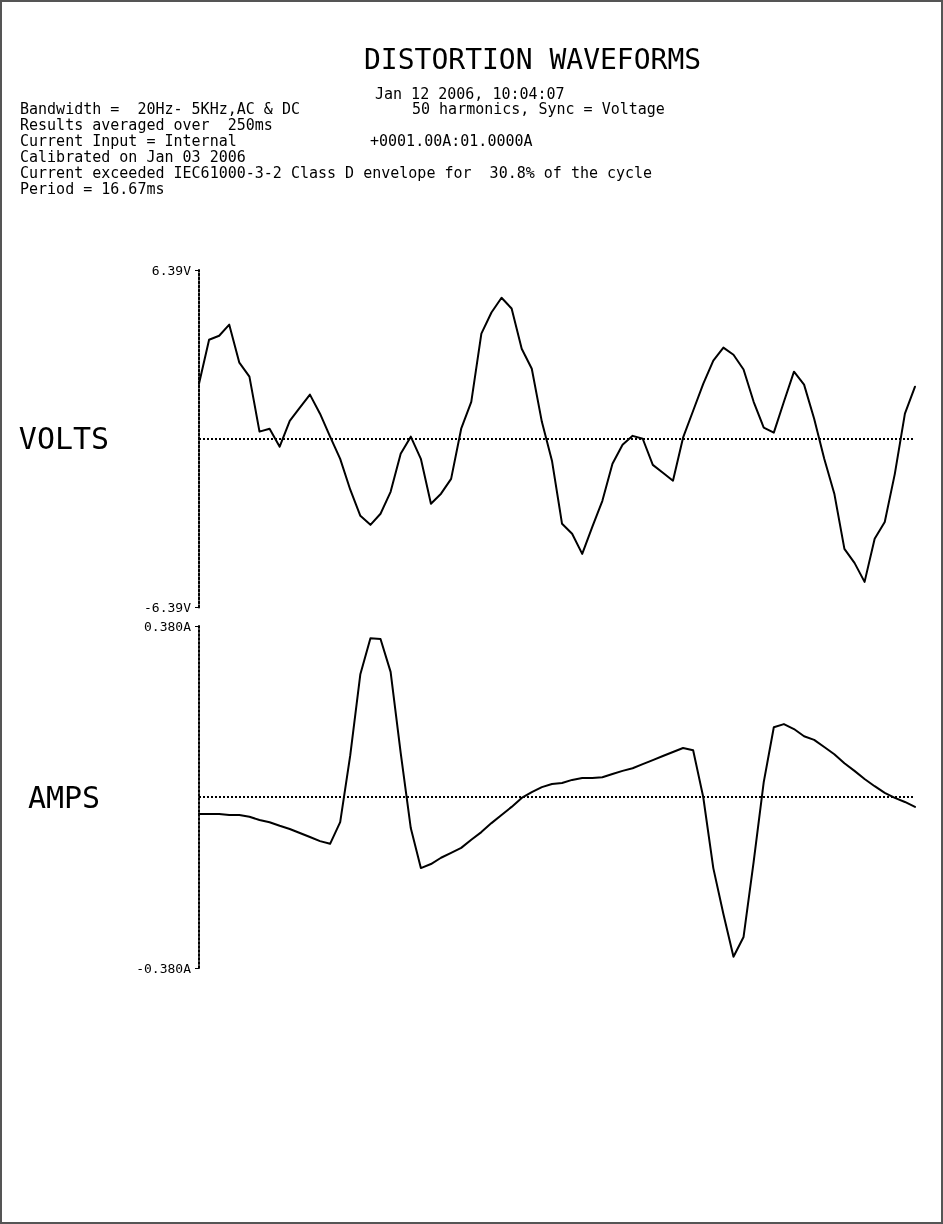  I want to click on y-axis-title: VOLTS, so click(64, 439).